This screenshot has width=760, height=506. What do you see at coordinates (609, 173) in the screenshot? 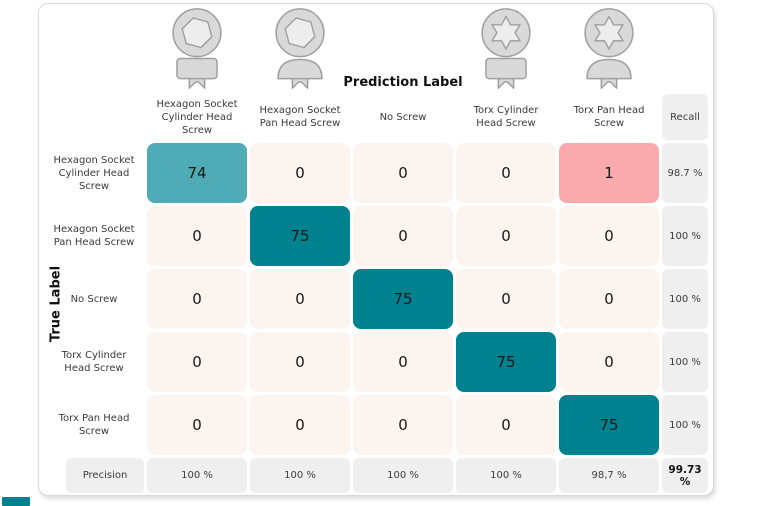
I see `matrix-cell: 1` at bounding box center [609, 173].